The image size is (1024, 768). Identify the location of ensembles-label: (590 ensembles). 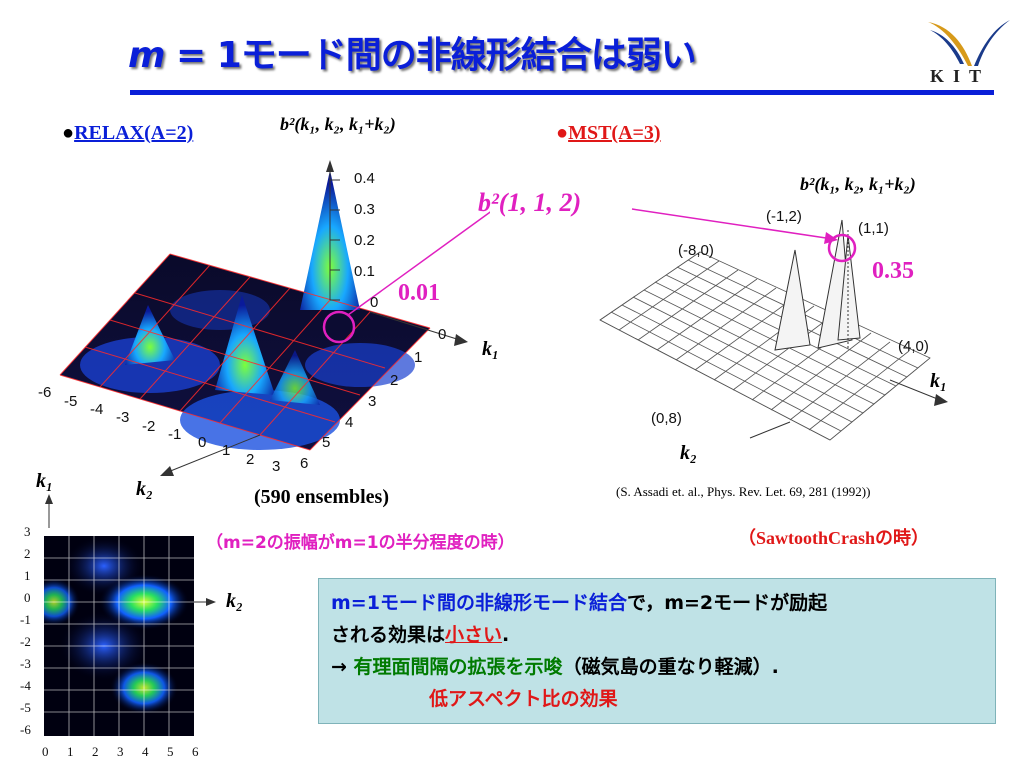
(321, 497).